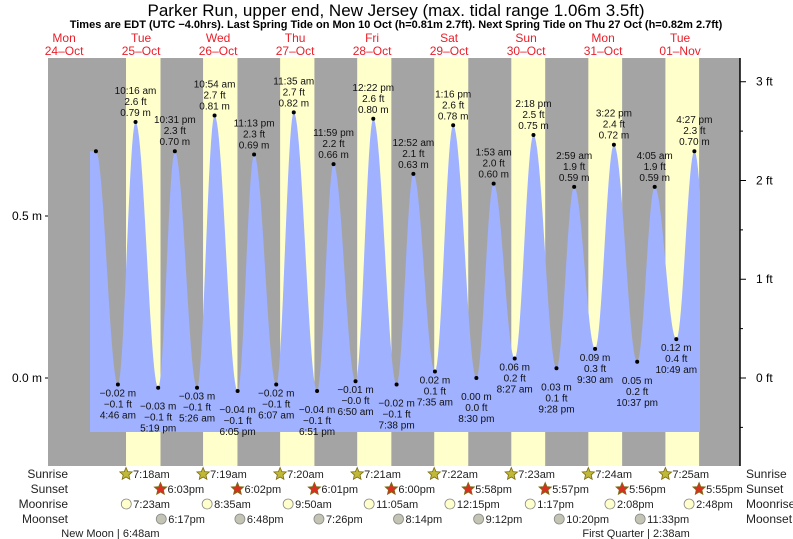 The image size is (793, 539). What do you see at coordinates (536, 475) in the screenshot?
I see `sunrise-time: 7:23am` at bounding box center [536, 475].